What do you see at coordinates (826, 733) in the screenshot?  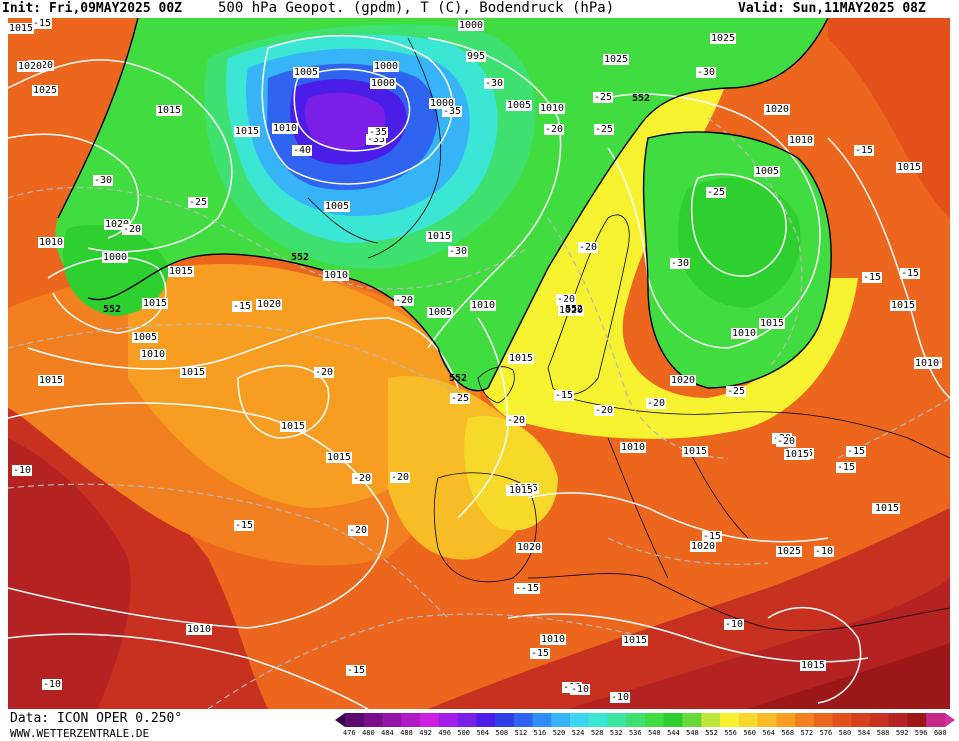 I see `colorbar-tick-label: 576` at bounding box center [826, 733].